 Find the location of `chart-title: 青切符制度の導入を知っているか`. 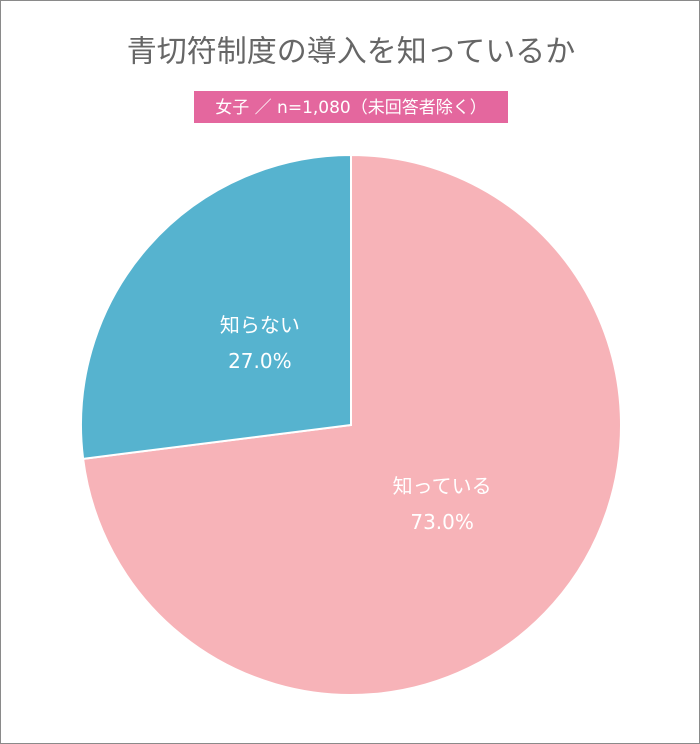

chart-title: 青切符制度の導入を知っているか is located at coordinates (351, 52).